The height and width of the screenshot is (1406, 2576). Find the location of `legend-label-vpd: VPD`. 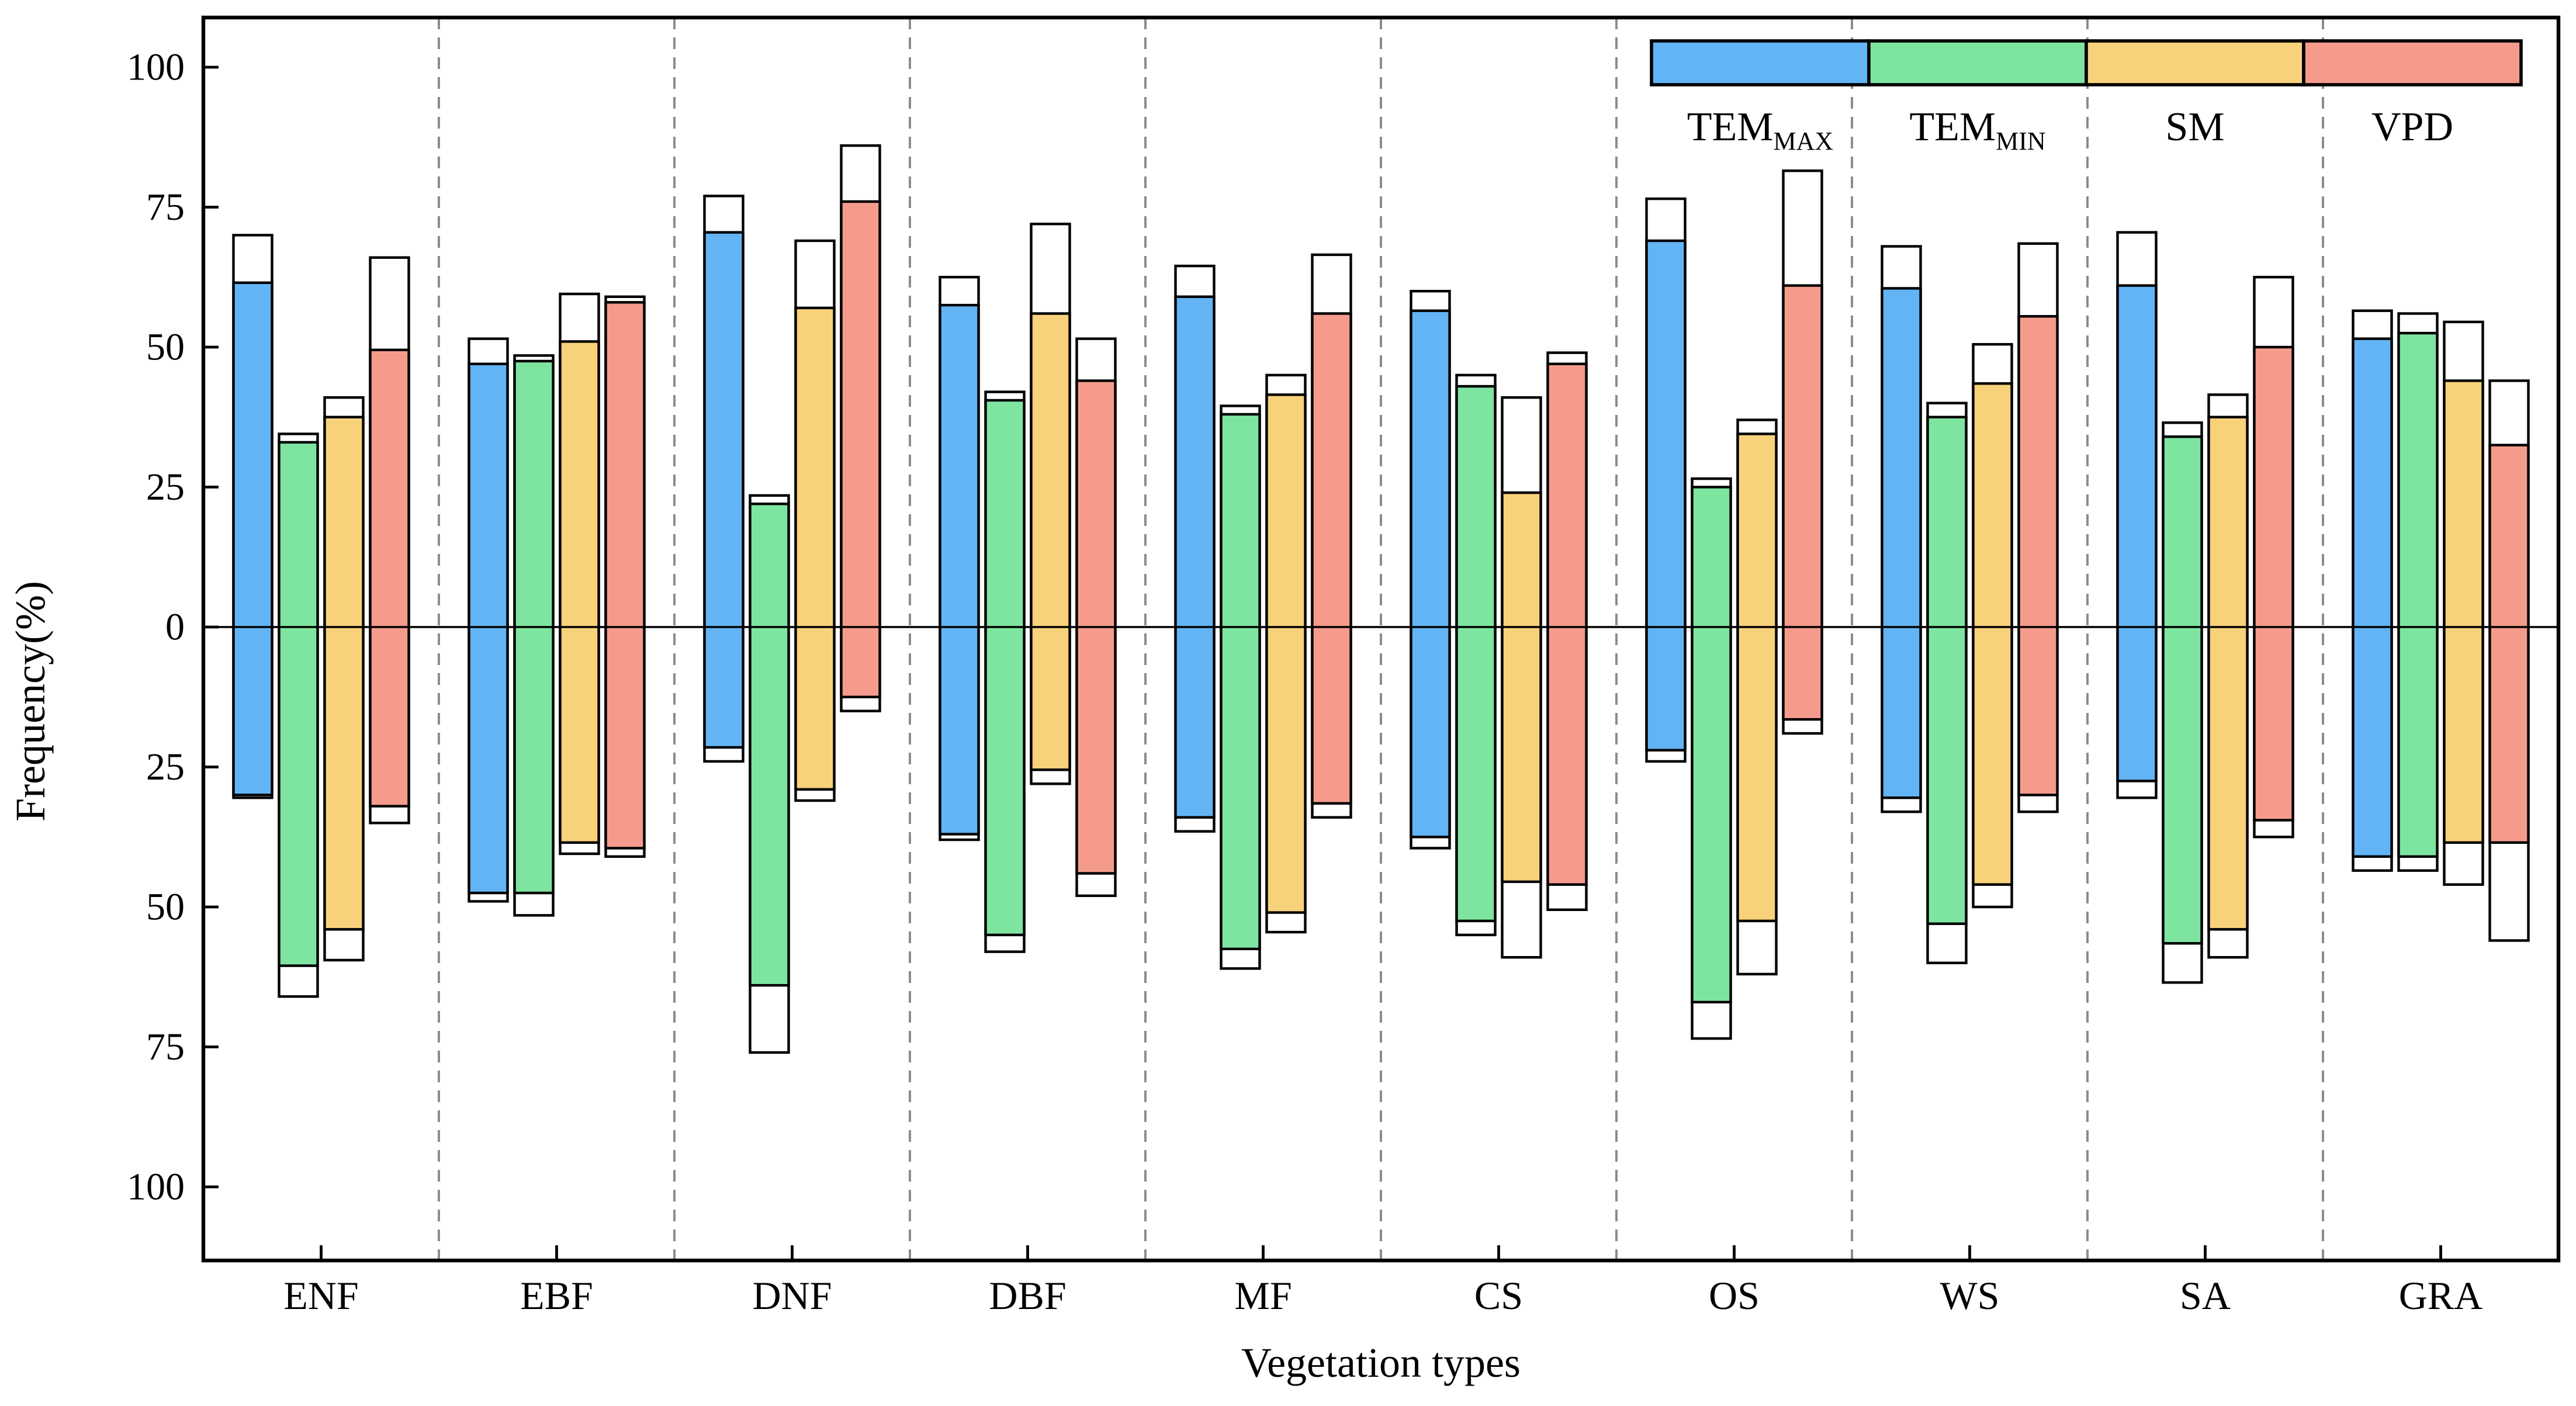

legend-label-vpd: VPD is located at coordinates (2412, 127).